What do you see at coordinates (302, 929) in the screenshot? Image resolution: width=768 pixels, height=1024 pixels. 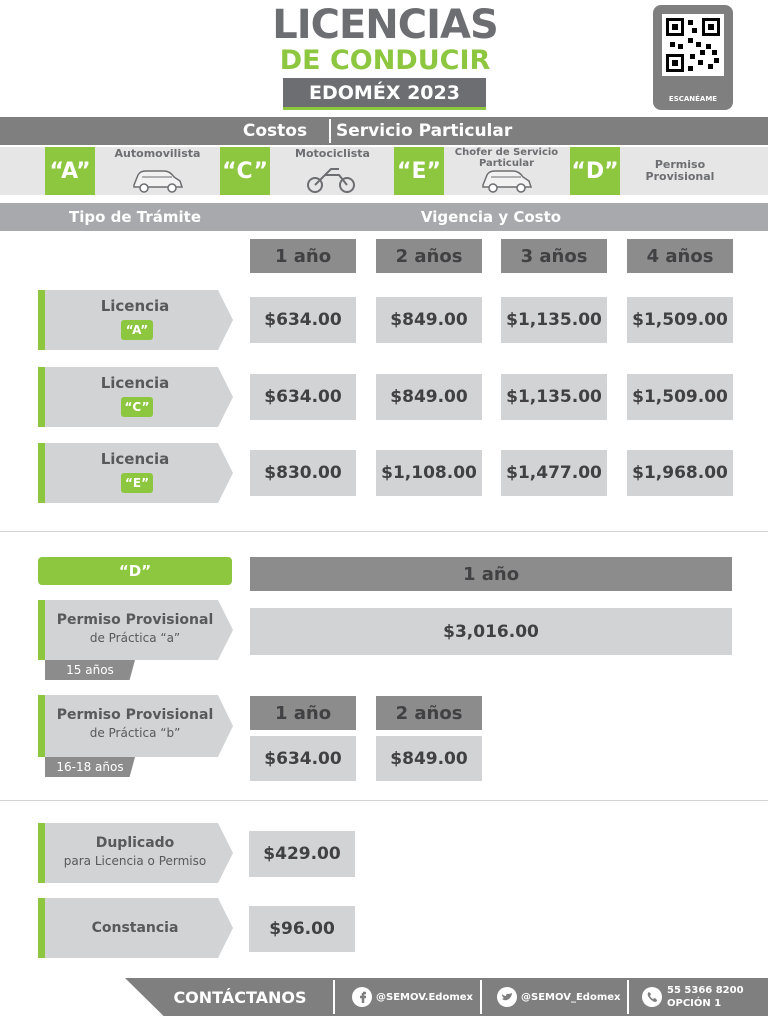 I see `price: $96.00` at bounding box center [302, 929].